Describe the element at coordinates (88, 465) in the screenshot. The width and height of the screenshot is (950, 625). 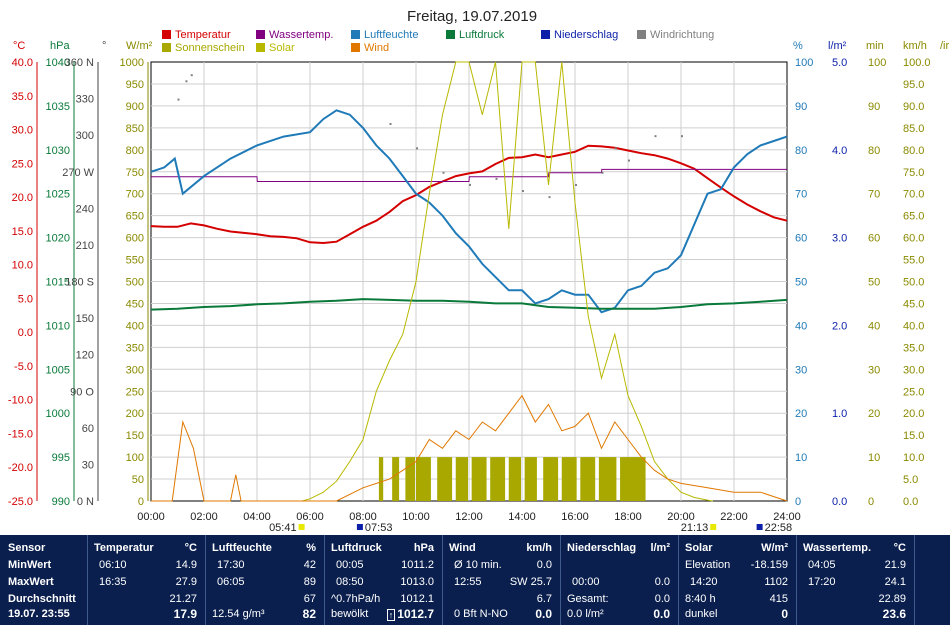
I see `tick-label: 30` at that location.